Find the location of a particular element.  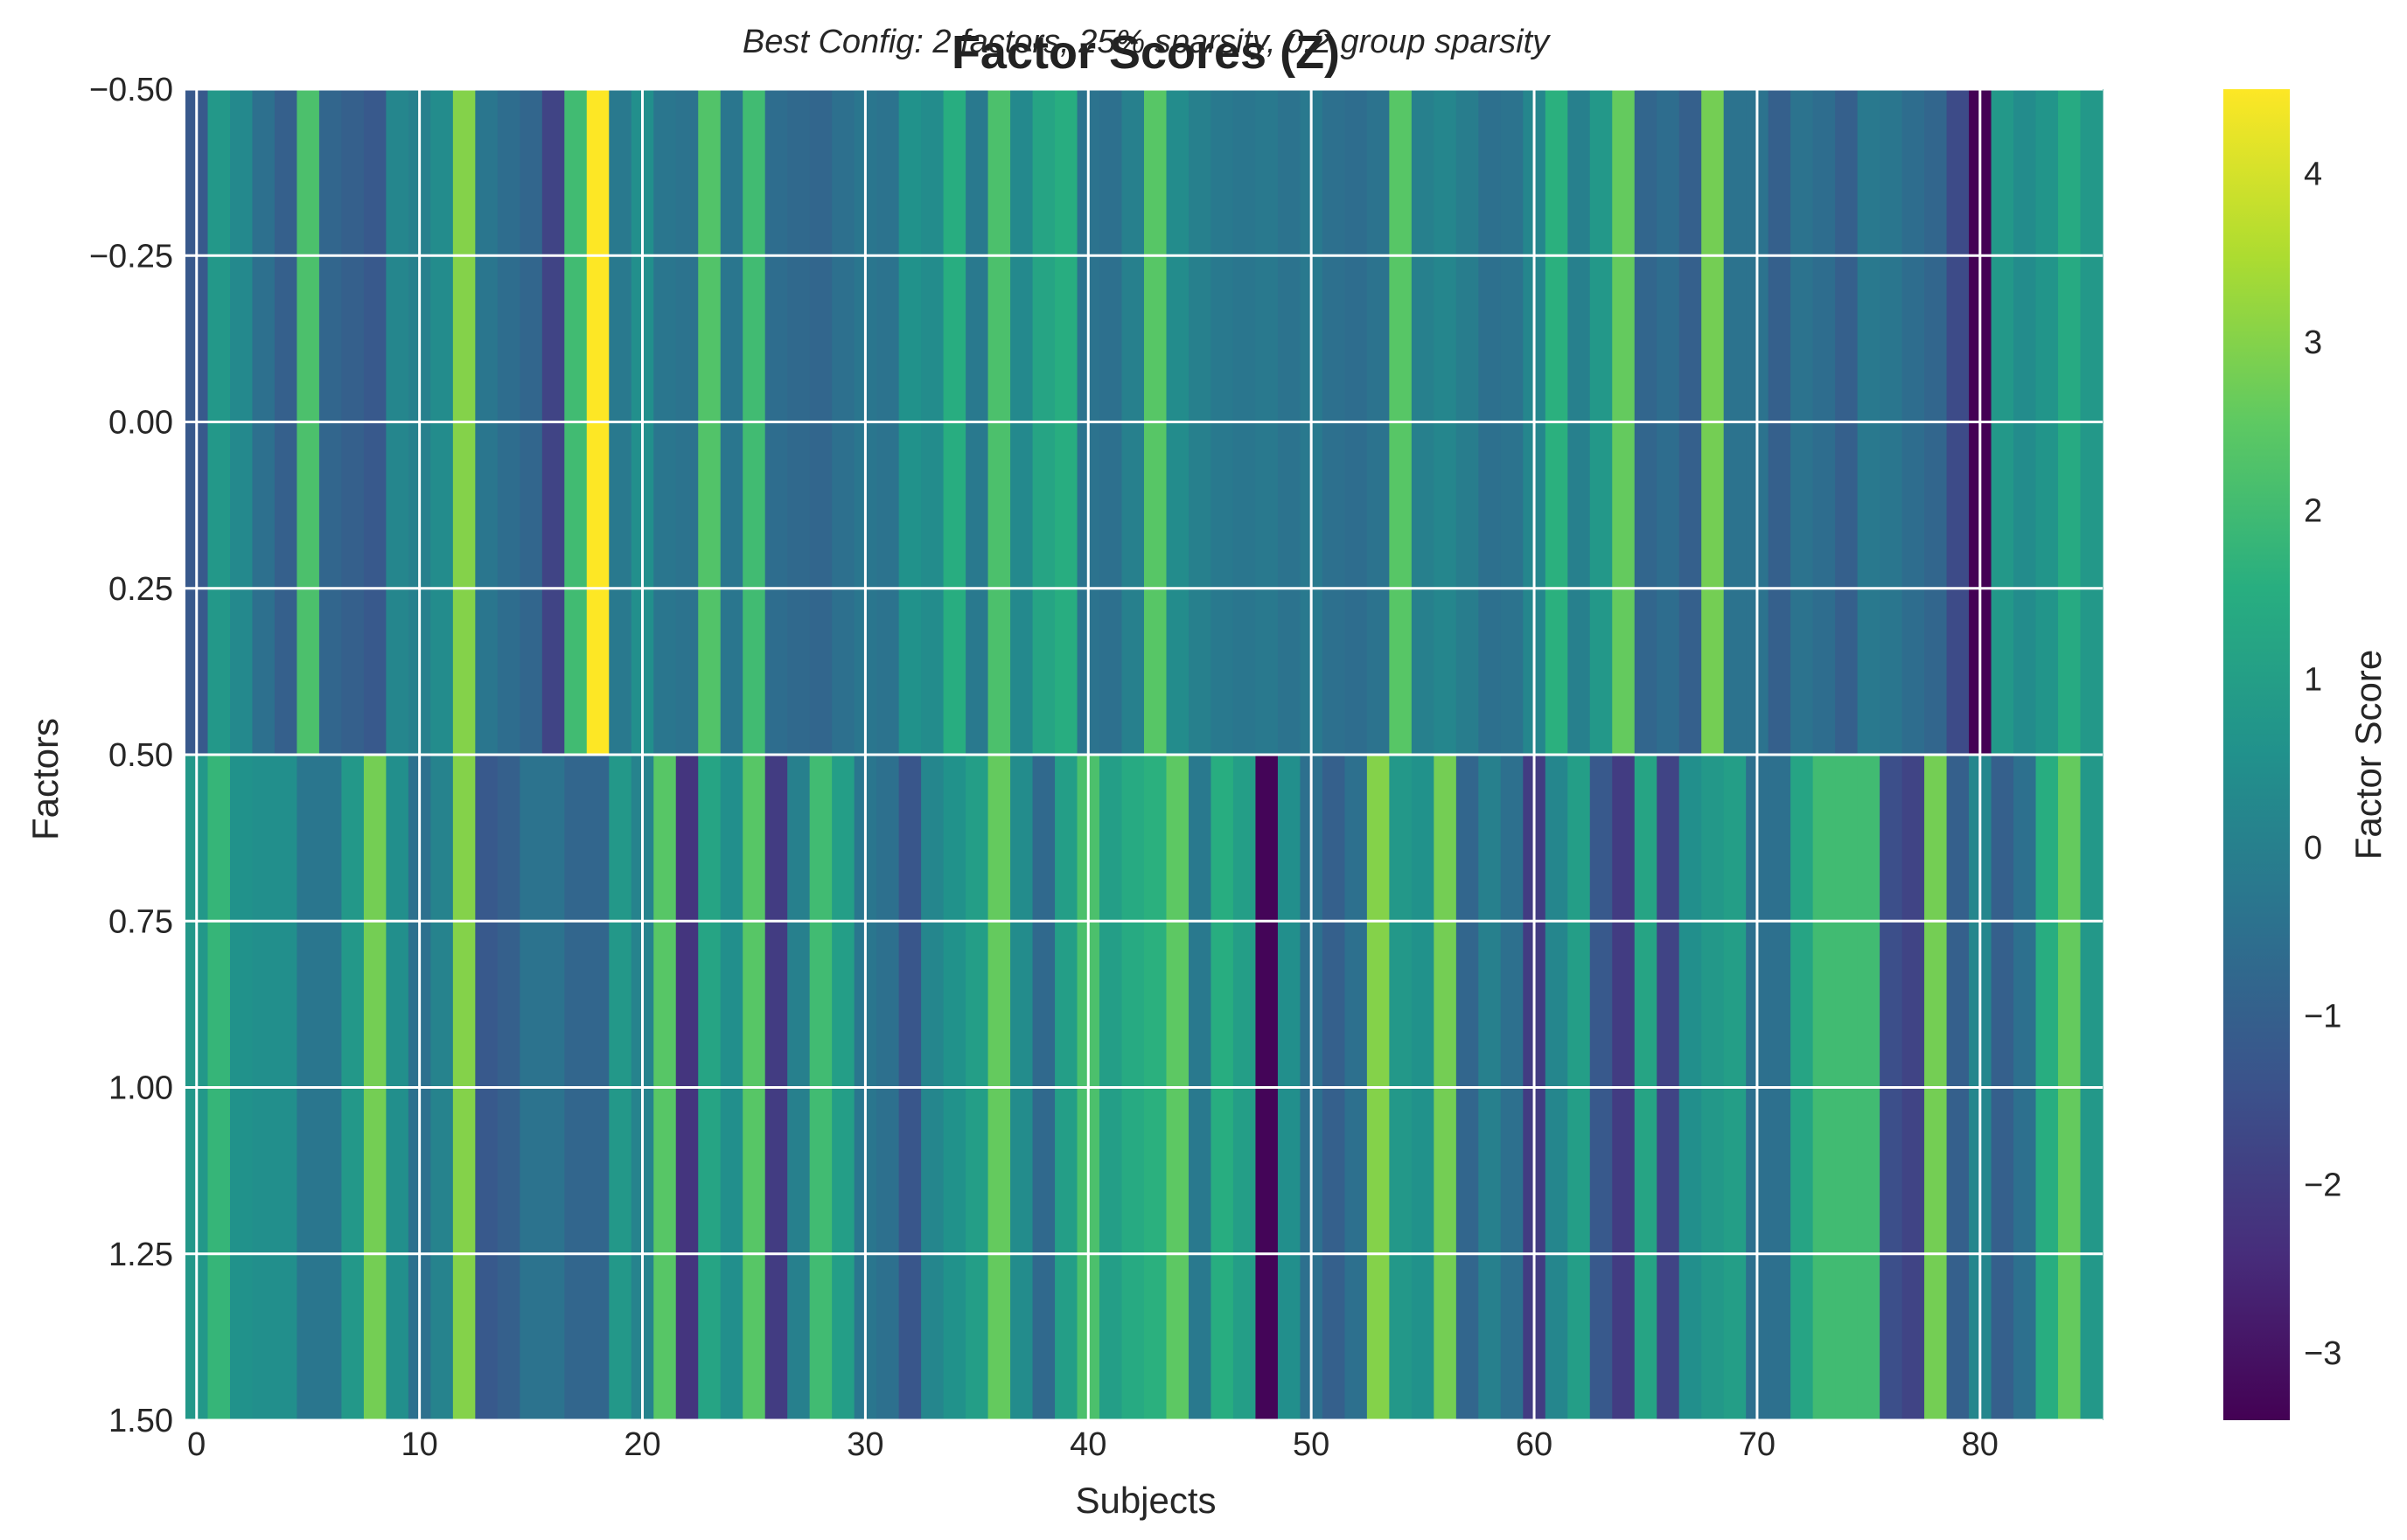

y-axis-ticks: −0.50 −0.25 0.00 0.25 0.50 0.75 1.00 1.25 1.50 is located at coordinates (131, 755).